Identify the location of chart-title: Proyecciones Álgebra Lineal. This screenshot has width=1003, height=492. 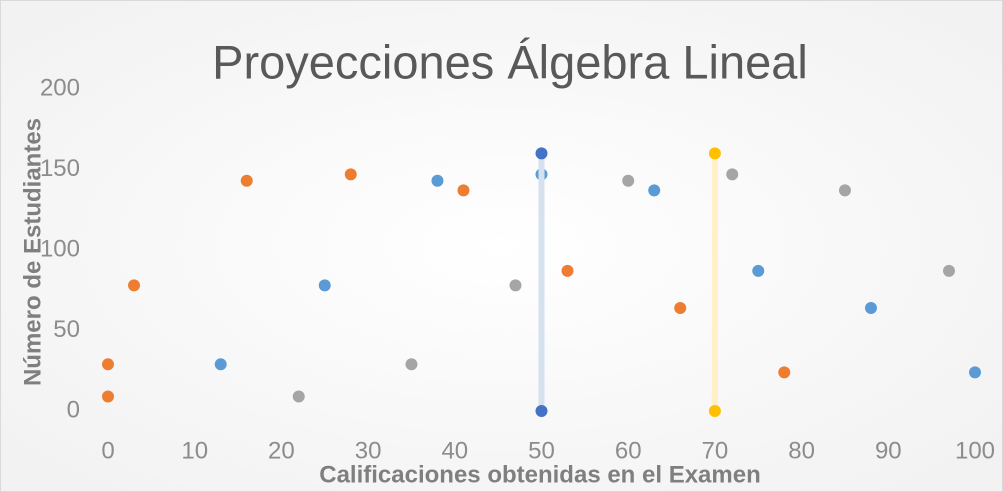
(510, 61).